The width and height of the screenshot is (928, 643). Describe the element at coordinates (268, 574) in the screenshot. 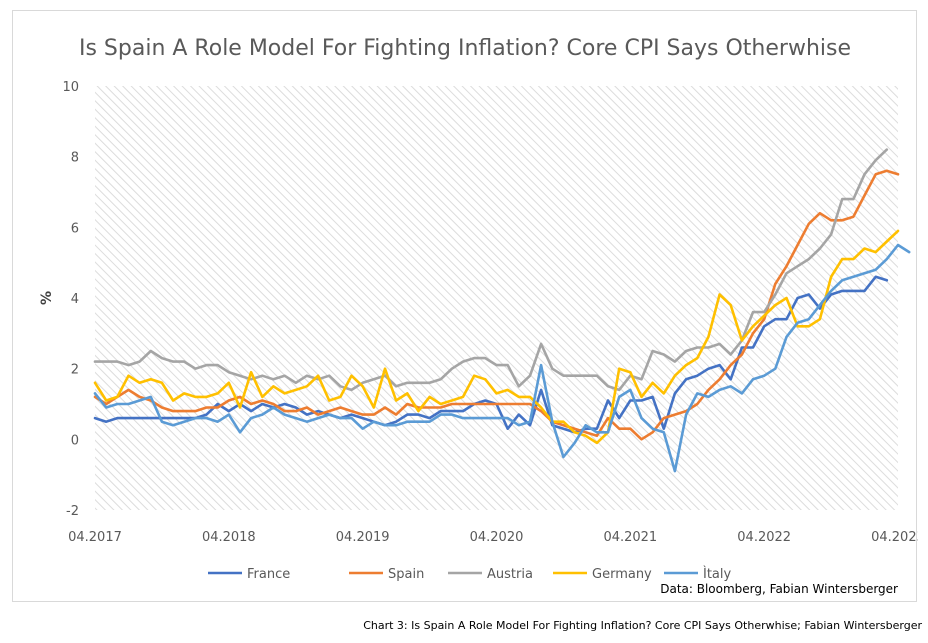

I see `legend-label: France` at that location.